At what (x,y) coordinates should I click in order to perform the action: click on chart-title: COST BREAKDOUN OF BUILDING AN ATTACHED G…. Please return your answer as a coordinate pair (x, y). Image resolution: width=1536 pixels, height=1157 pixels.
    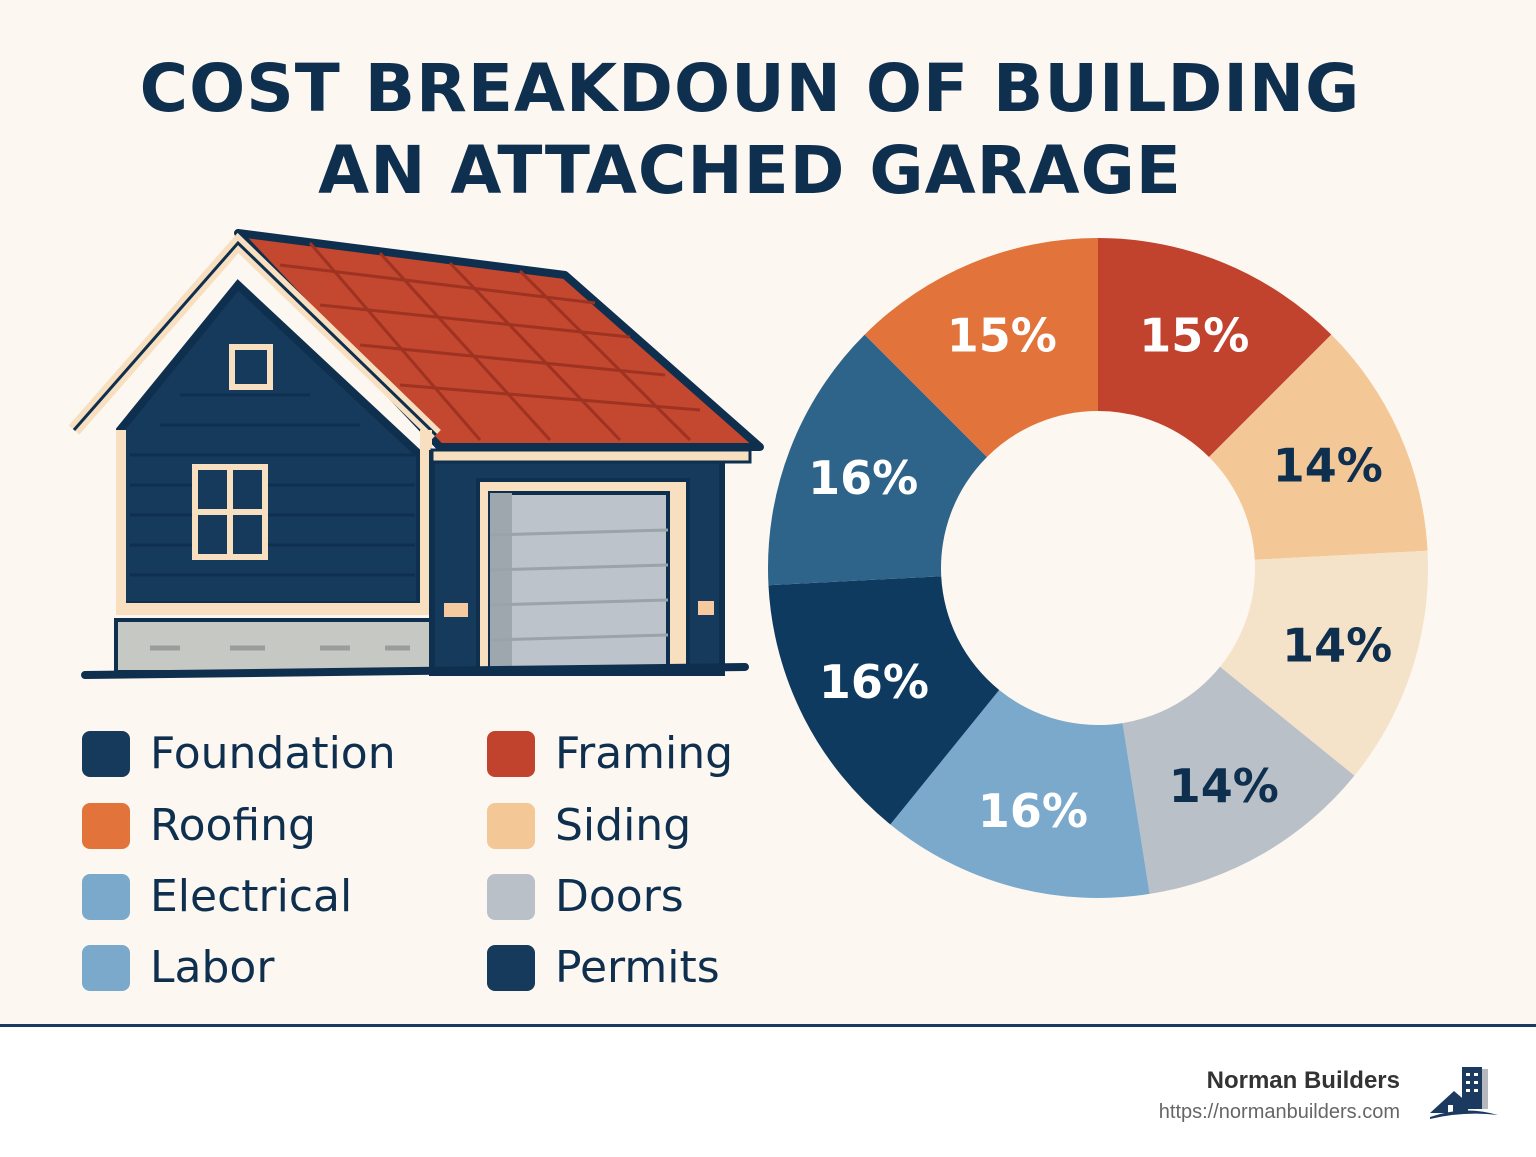
    Looking at the image, I should click on (750, 130).